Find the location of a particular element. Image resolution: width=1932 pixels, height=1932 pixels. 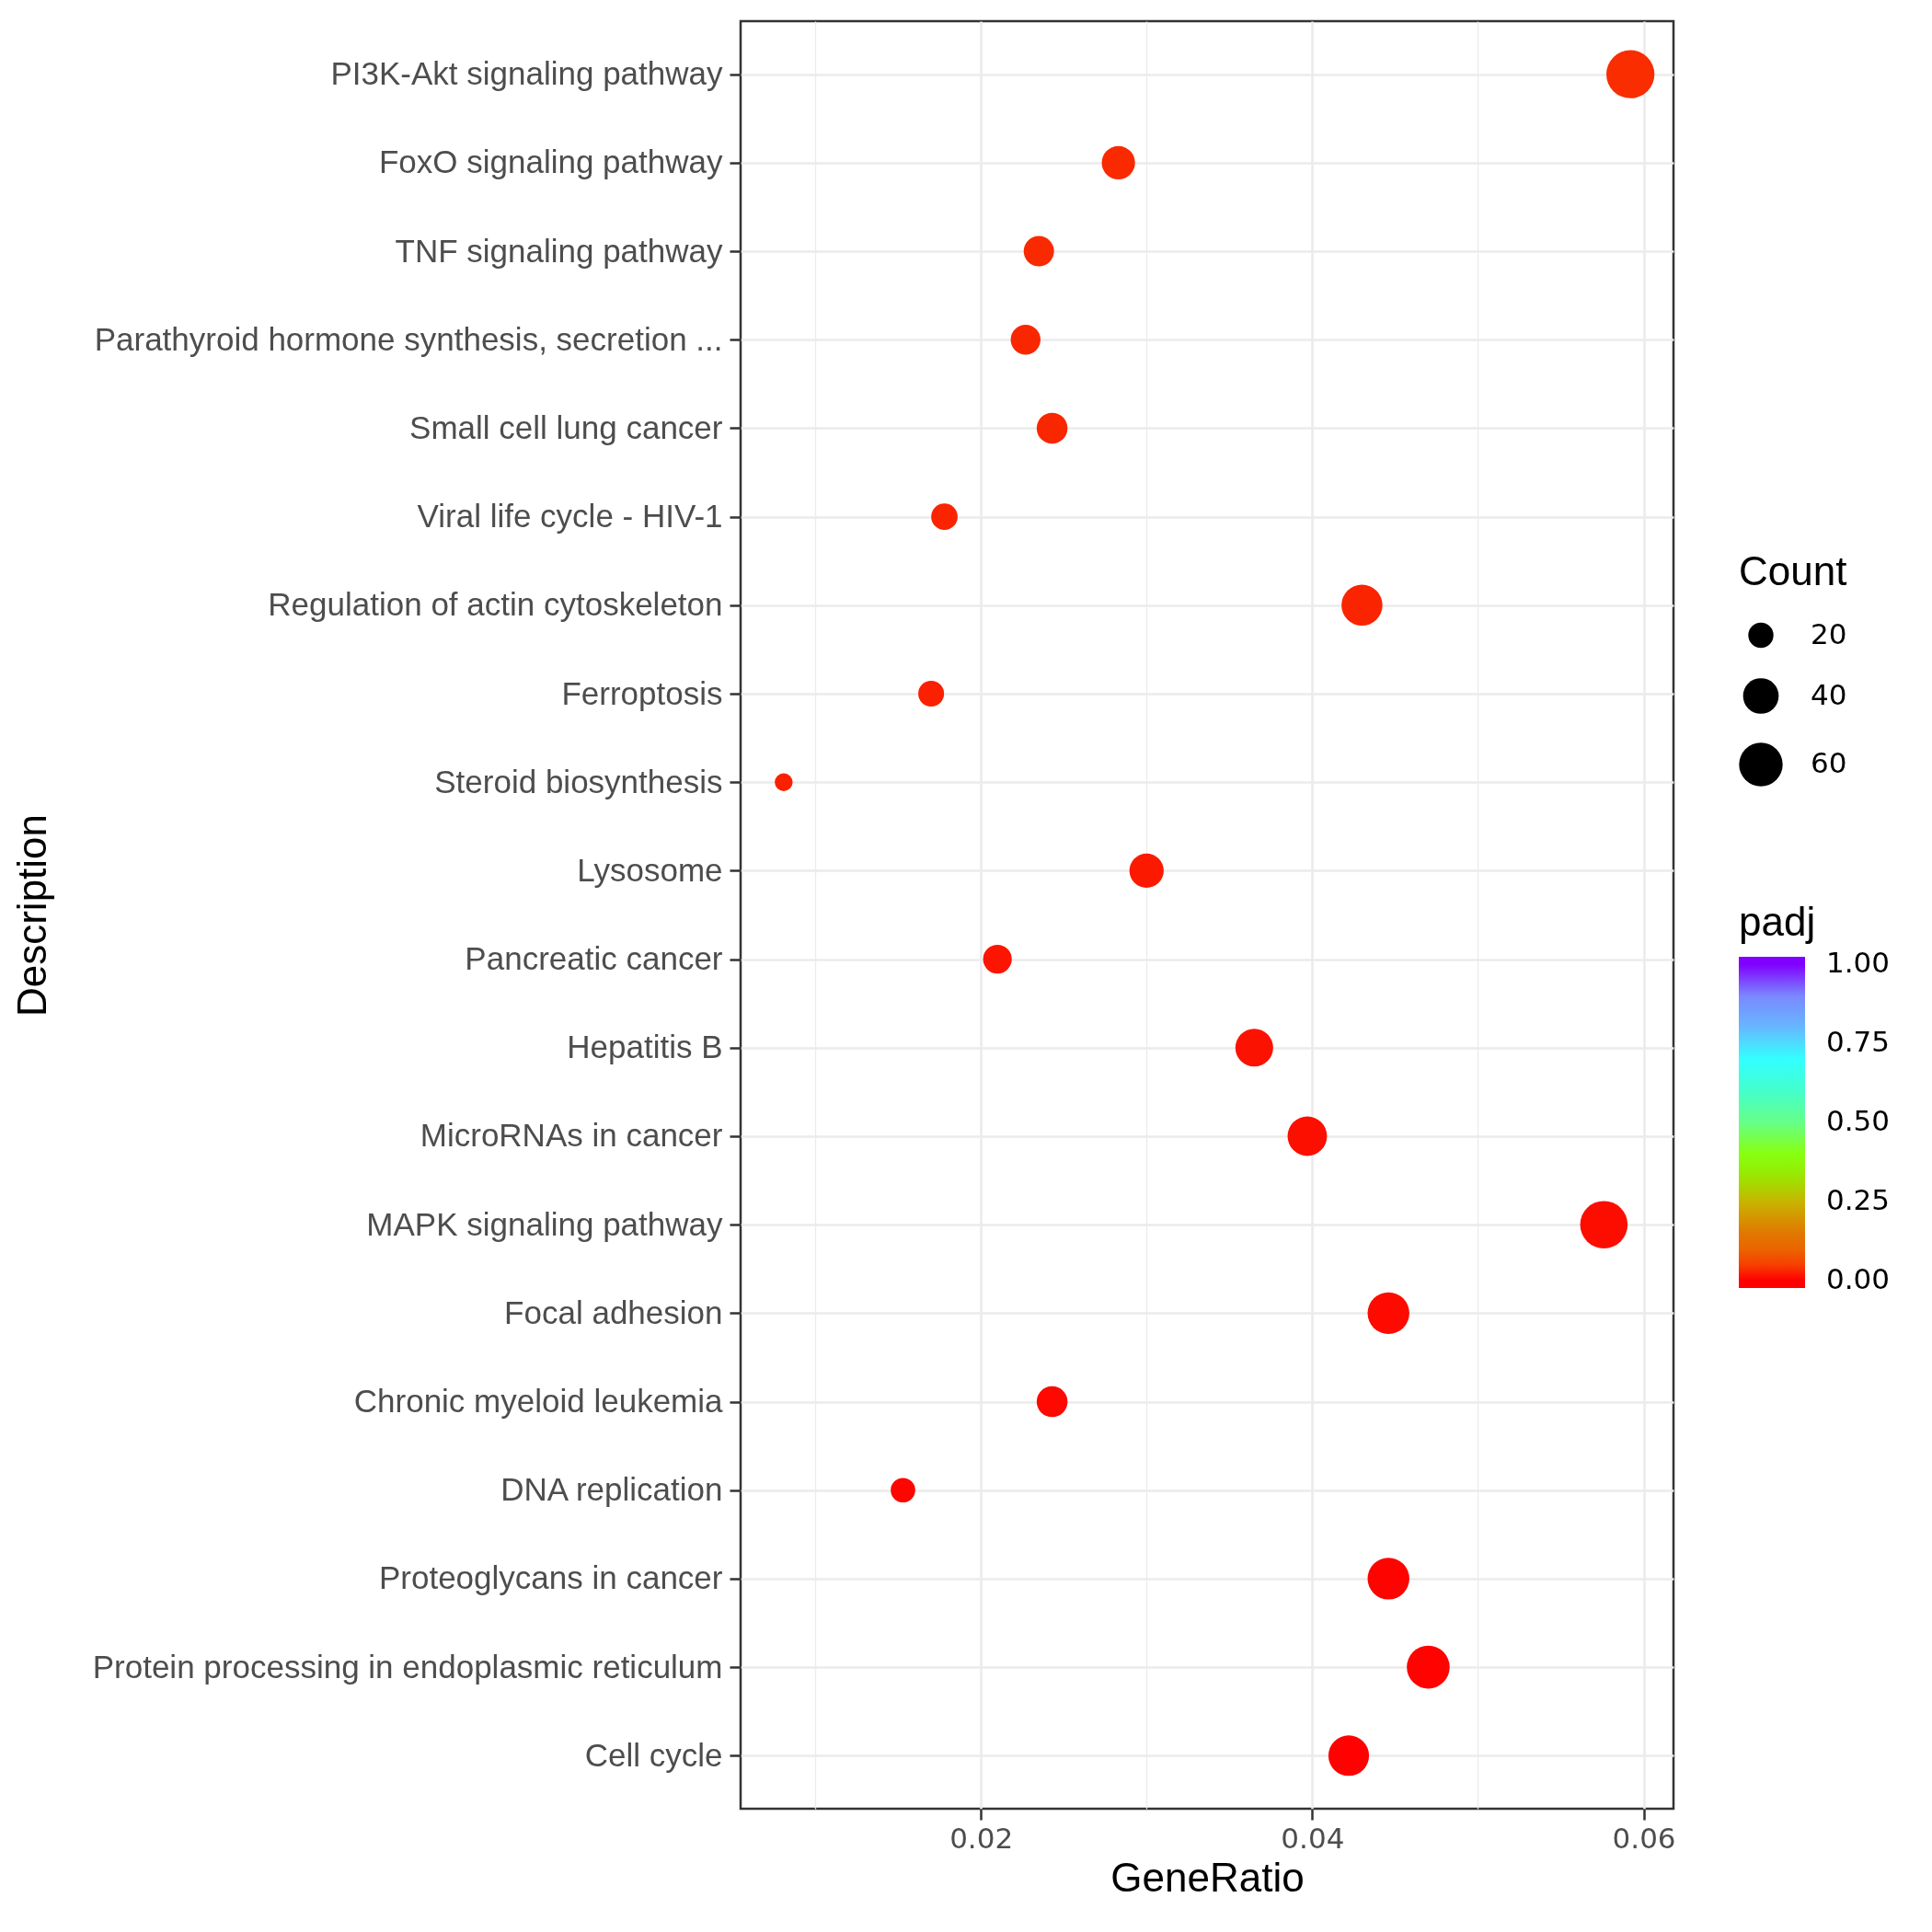

color-bar-label: 0.75 is located at coordinates (1858, 1042).